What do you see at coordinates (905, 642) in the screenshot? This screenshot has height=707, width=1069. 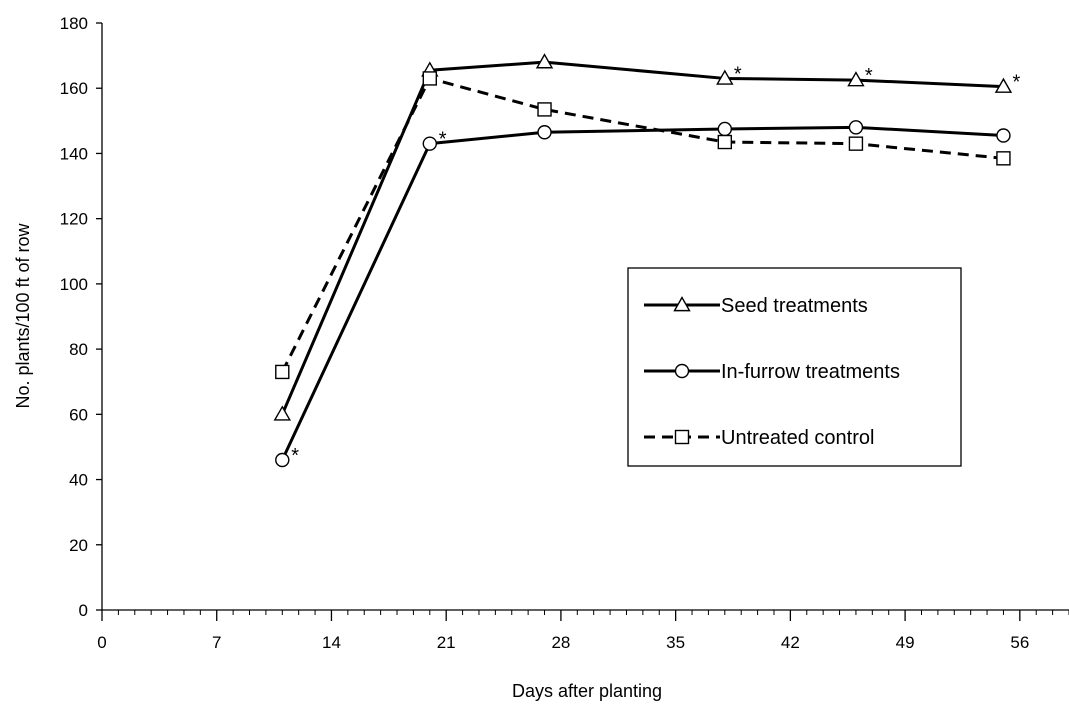 I see `x-tick-label: 49` at bounding box center [905, 642].